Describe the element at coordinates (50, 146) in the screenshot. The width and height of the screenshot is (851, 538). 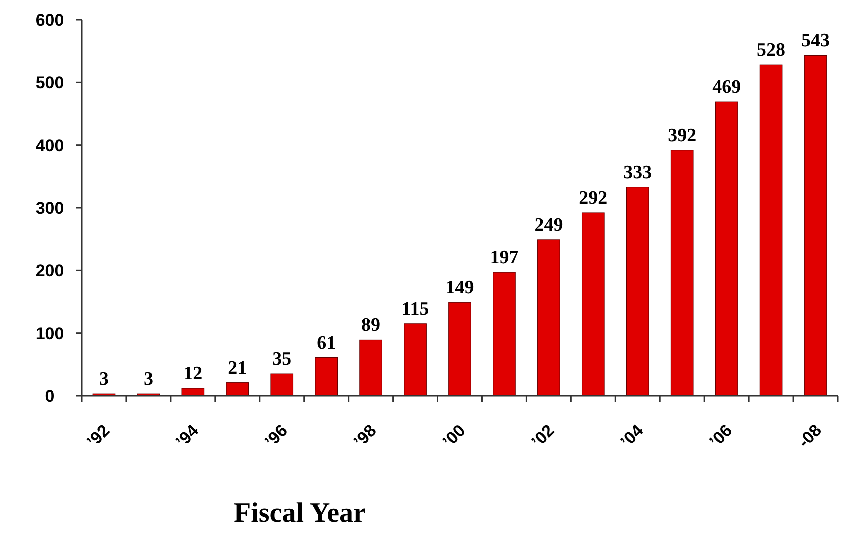
I see `y-tick-label: 400` at that location.